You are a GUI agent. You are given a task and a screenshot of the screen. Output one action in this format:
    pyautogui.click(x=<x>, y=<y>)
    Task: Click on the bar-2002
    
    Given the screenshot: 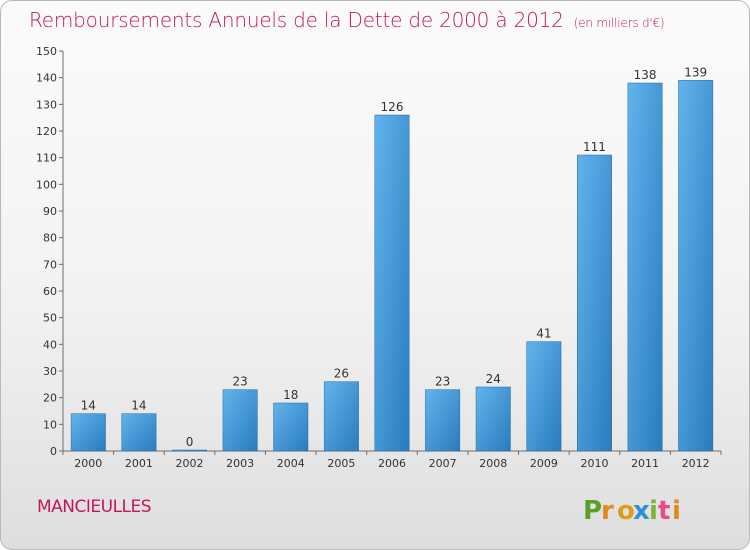 What is the action you would take?
    pyautogui.click(x=189, y=450)
    